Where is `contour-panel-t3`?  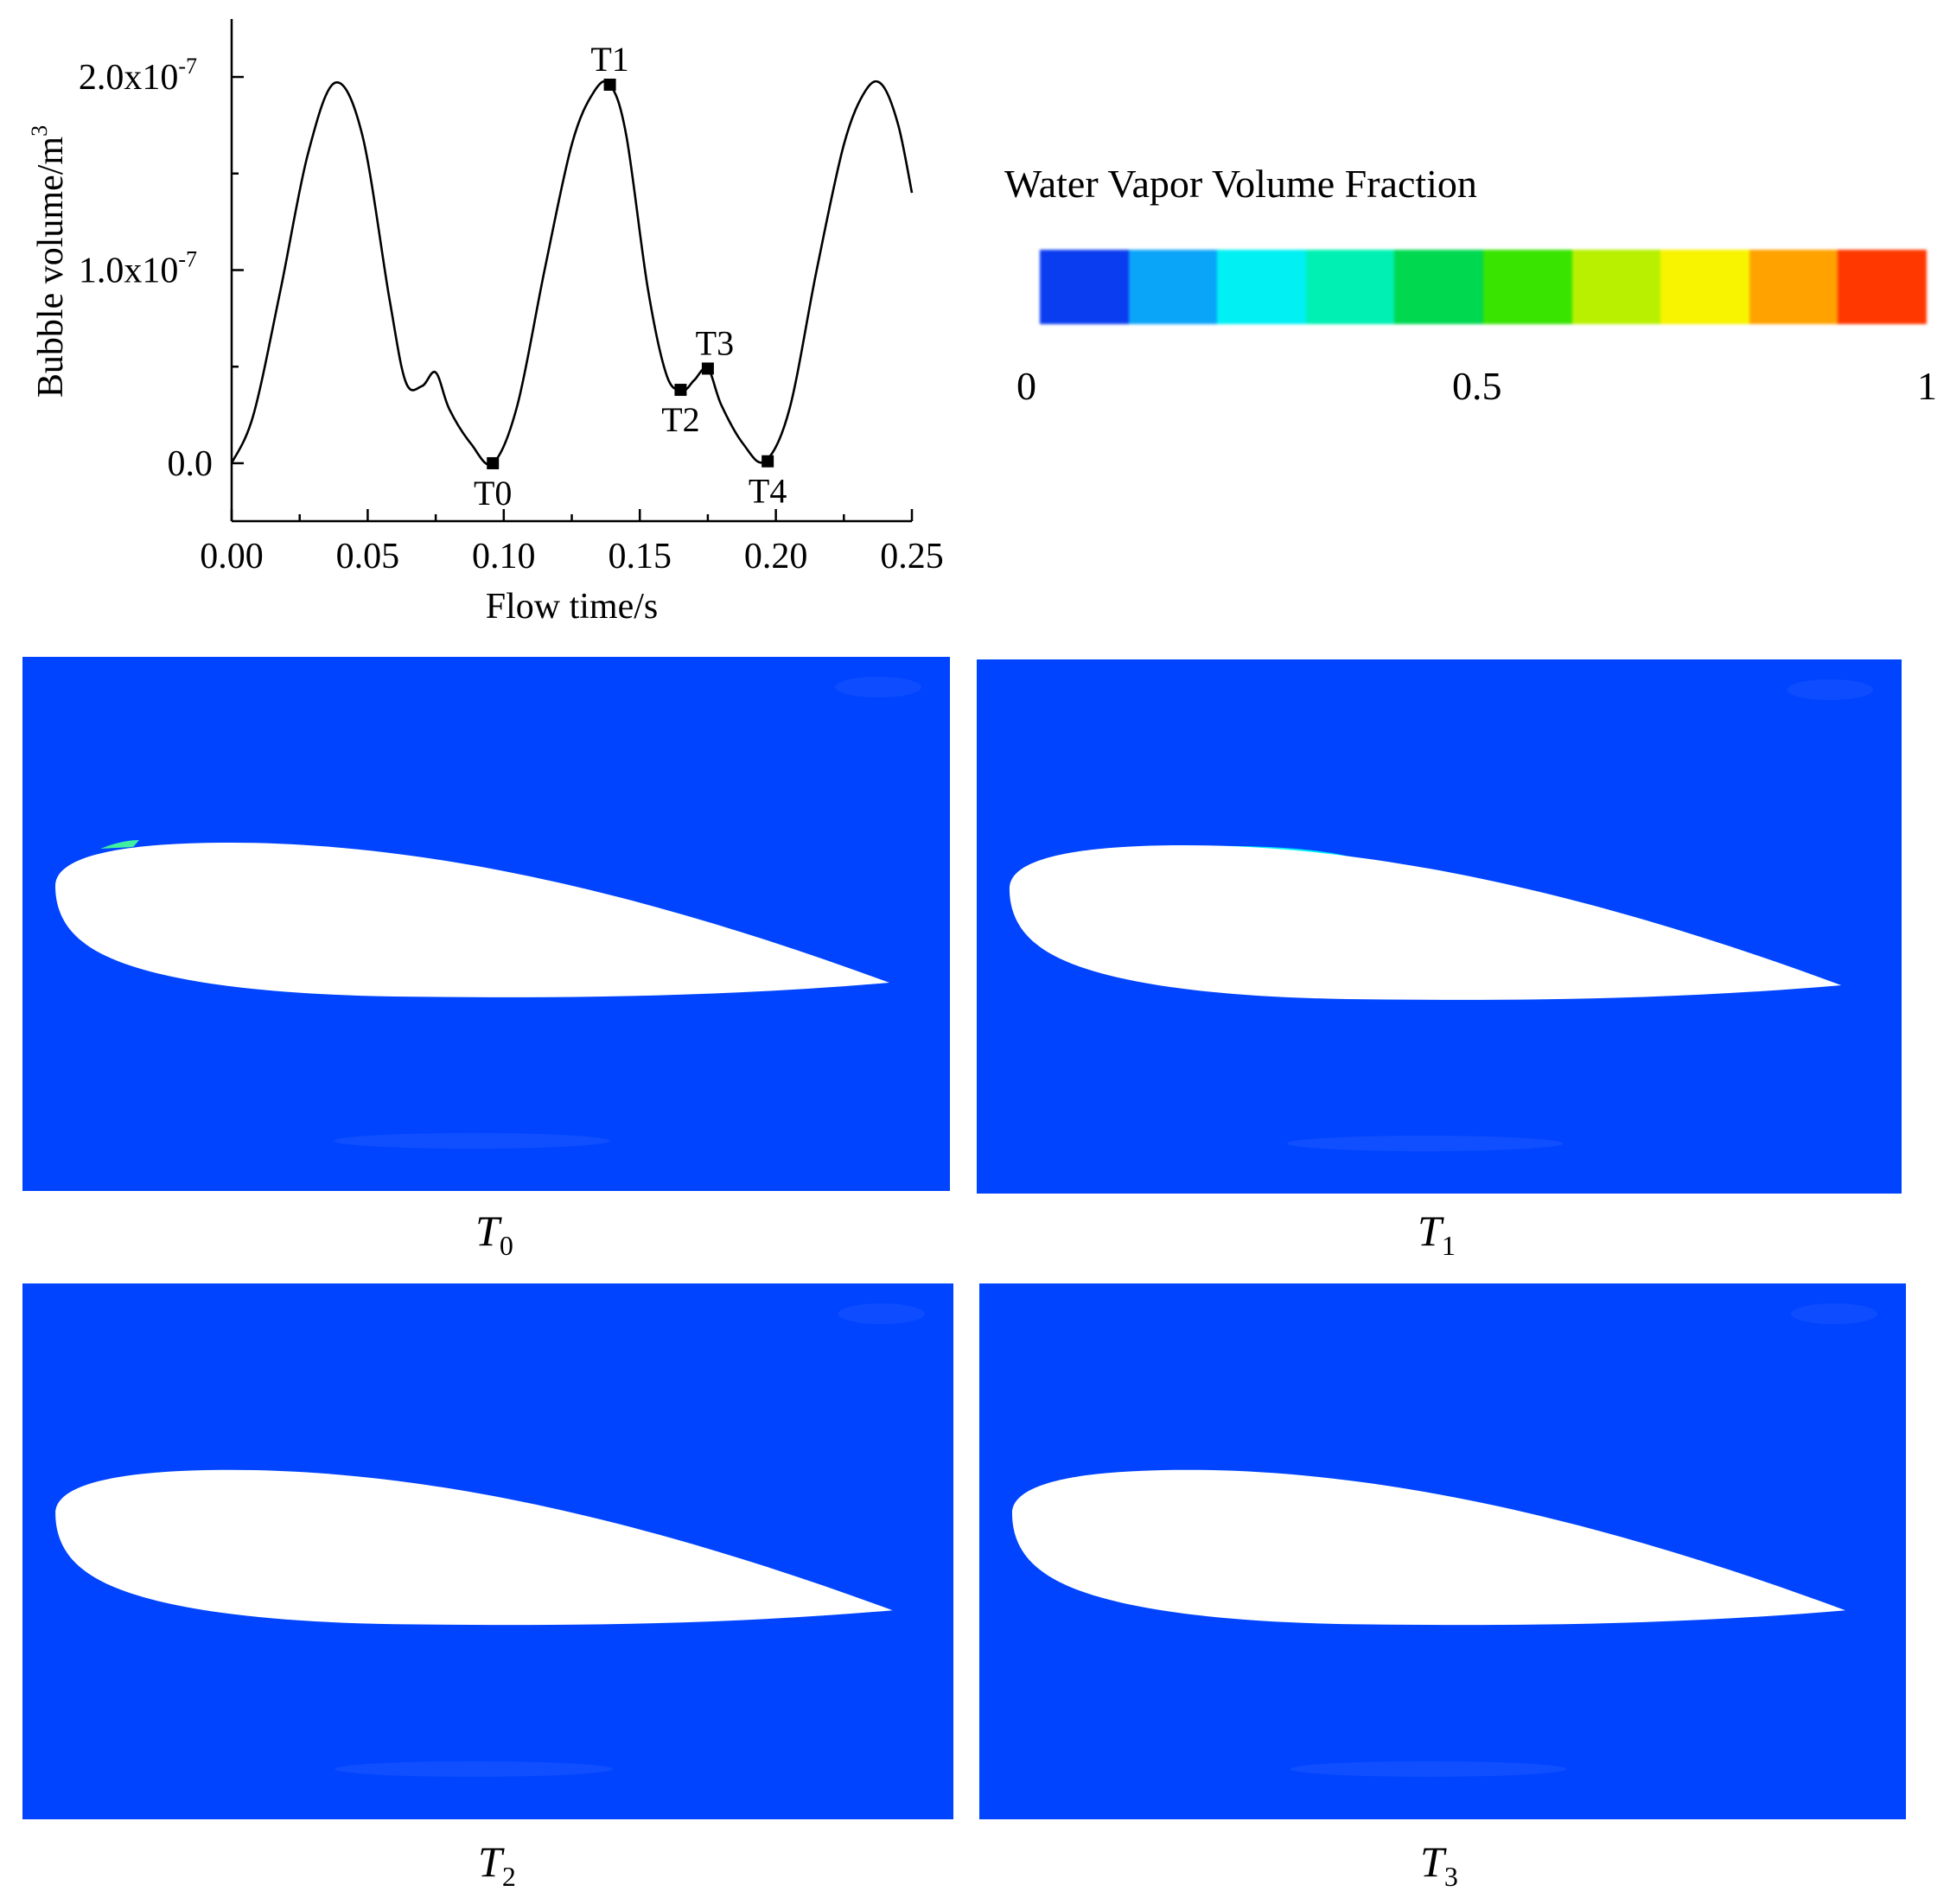 contour-panel-t3 is located at coordinates (1442, 1551).